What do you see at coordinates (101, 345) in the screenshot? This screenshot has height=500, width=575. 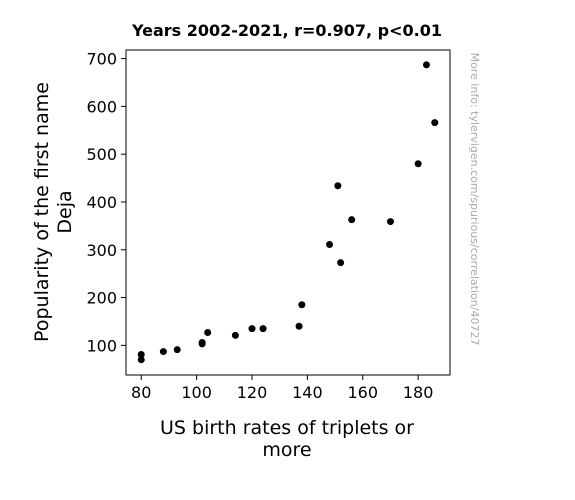 I see `y-tick-label: 100` at bounding box center [101, 345].